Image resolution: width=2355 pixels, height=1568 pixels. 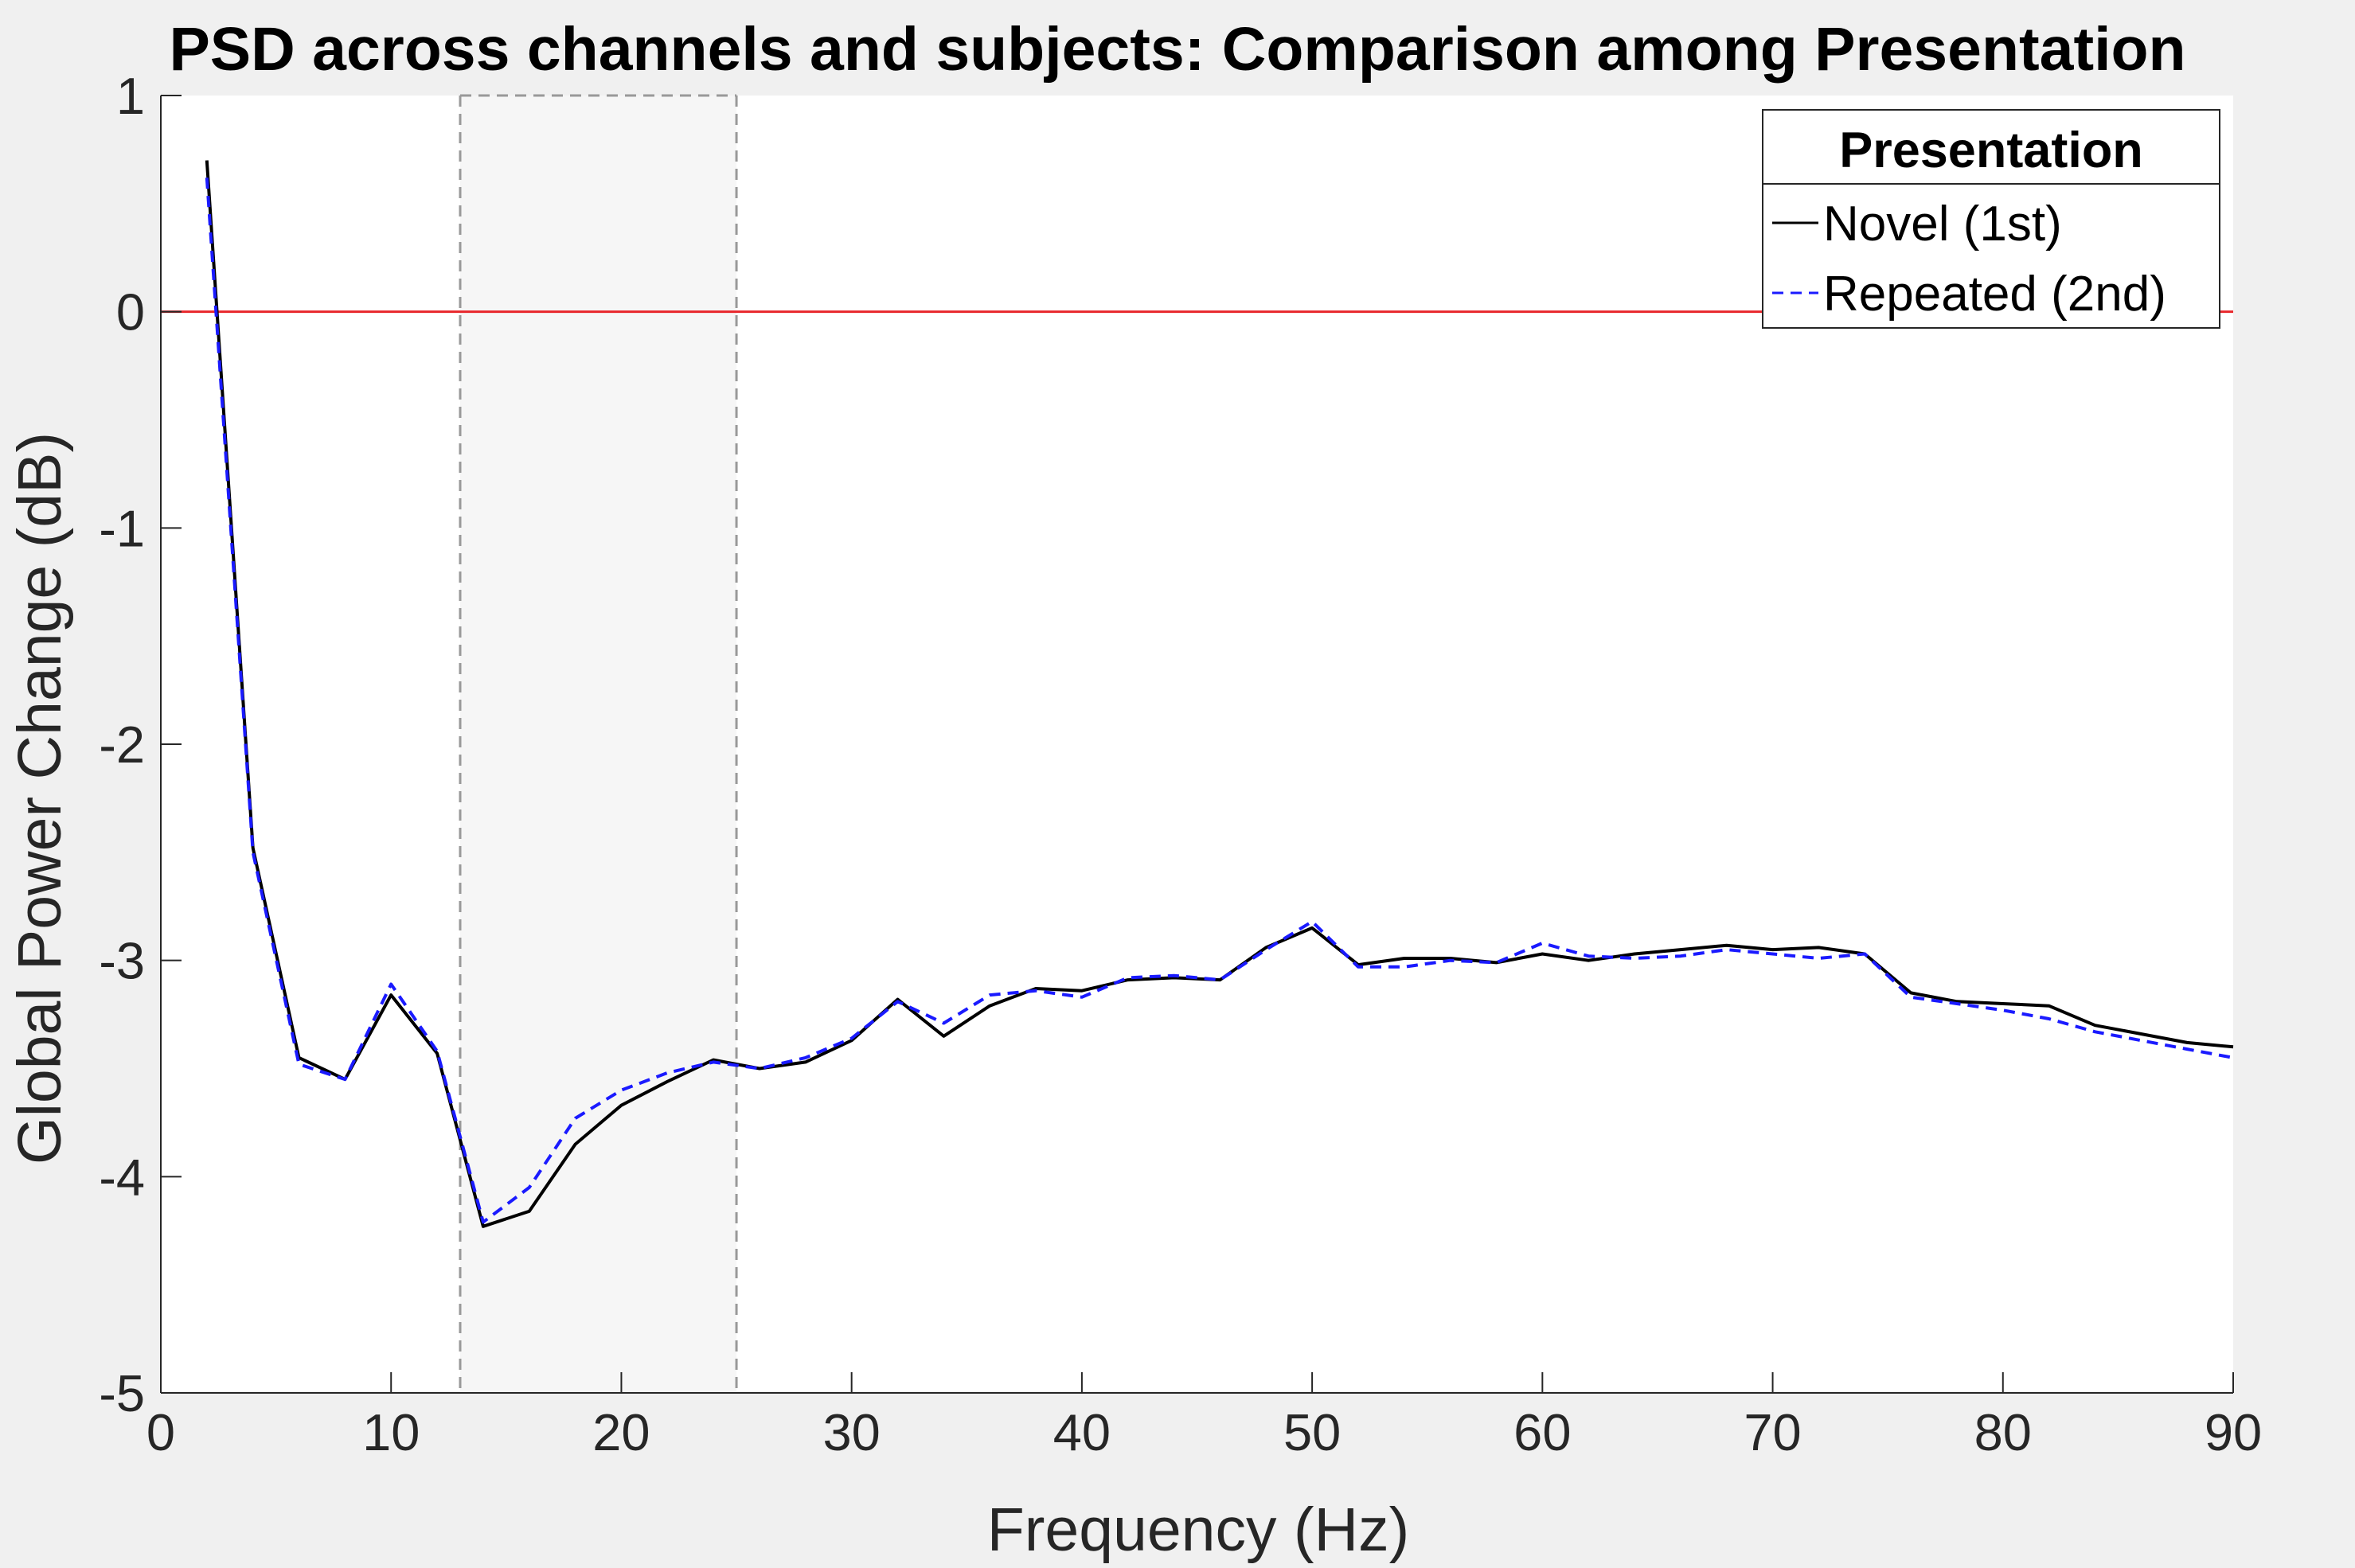 What do you see at coordinates (1942, 225) in the screenshot?
I see `legend-label-novel: Novel (1st)` at bounding box center [1942, 225].